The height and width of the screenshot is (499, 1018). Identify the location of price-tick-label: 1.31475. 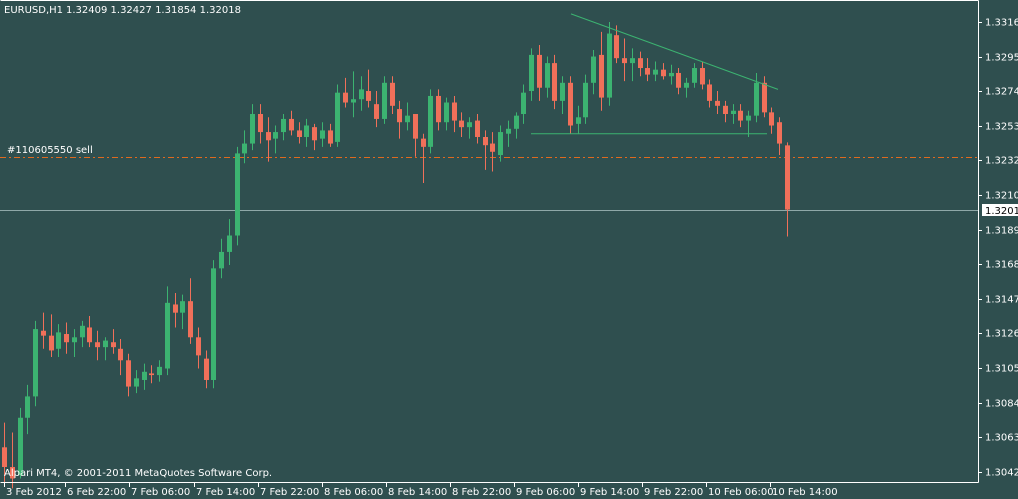
(1001, 300).